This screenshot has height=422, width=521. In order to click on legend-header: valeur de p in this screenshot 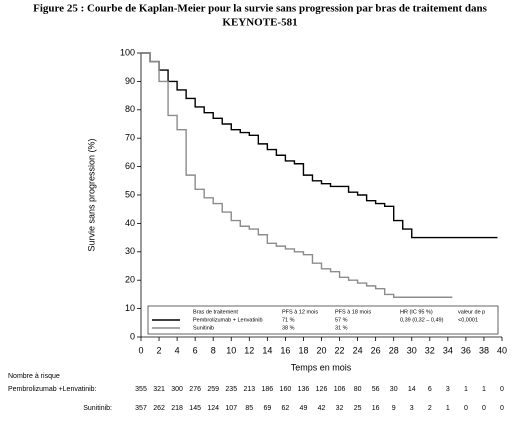, I will do `click(471, 312)`.